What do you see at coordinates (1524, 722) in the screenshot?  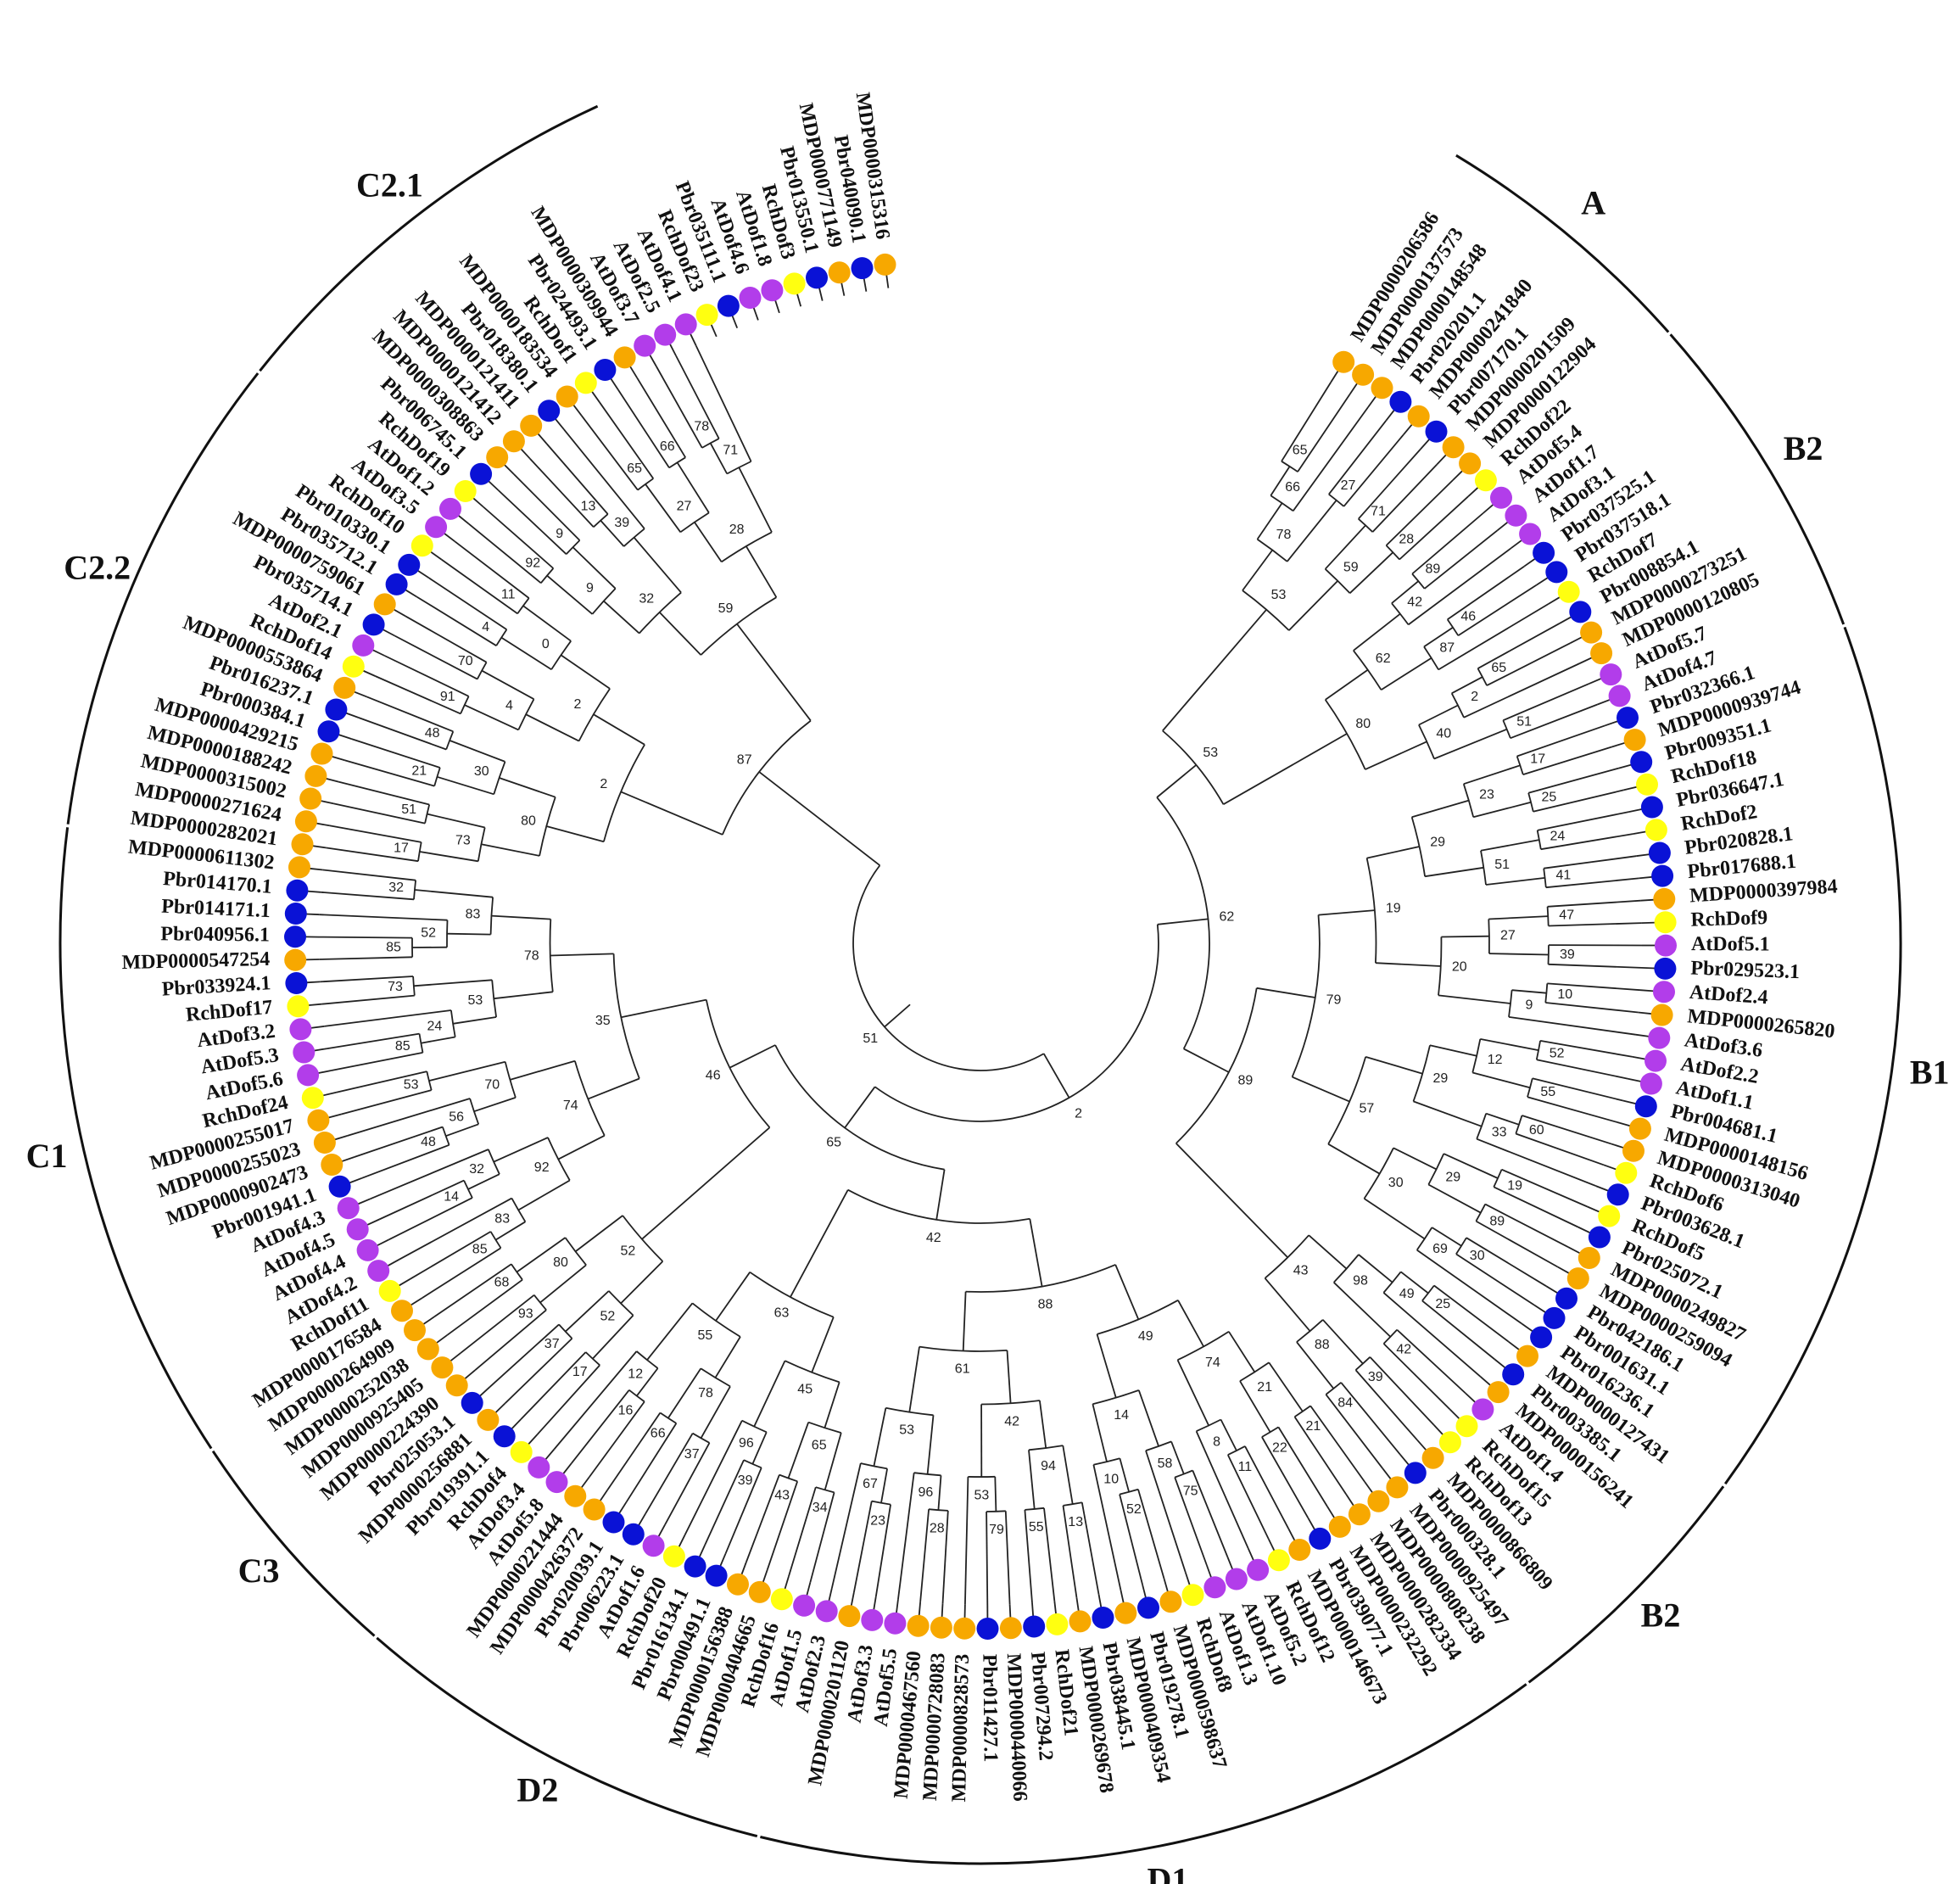 I see `bootstrap-value: 51` at bounding box center [1524, 722].